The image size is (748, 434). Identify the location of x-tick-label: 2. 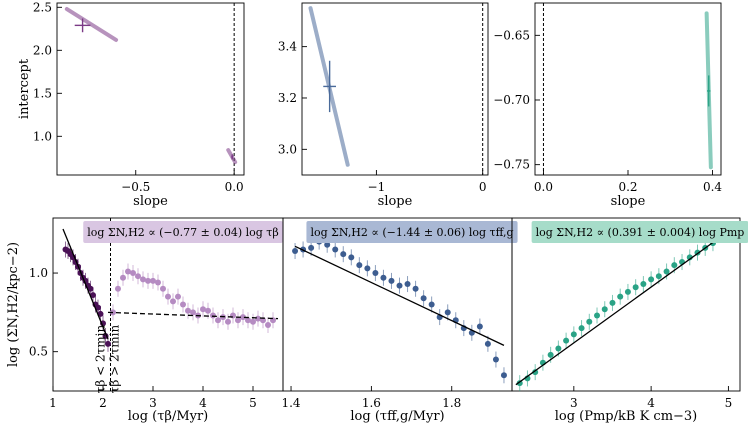
(103, 403).